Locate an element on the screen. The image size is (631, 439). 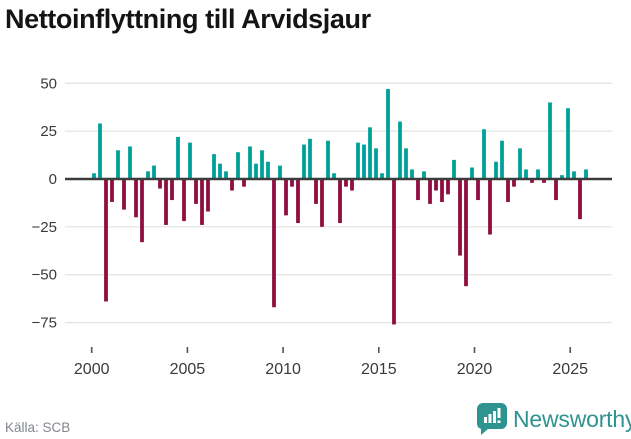
newsworthy-logo: Newsworthy is located at coordinates (554, 419).